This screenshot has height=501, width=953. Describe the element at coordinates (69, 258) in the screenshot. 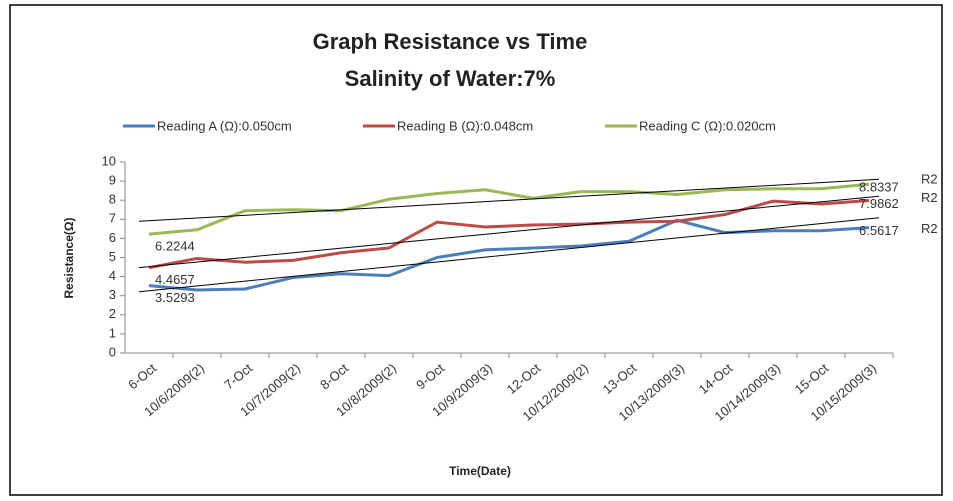

I see `y-axis-title: Resistance(Ω)` at that location.